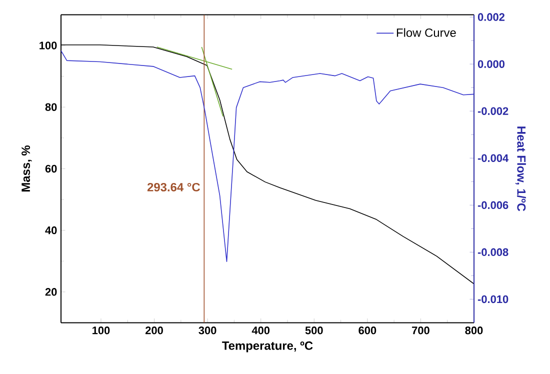 This screenshot has height=374, width=550. Describe the element at coordinates (493, 111) in the screenshot. I see `y2-tick-label: -0.002` at that location.